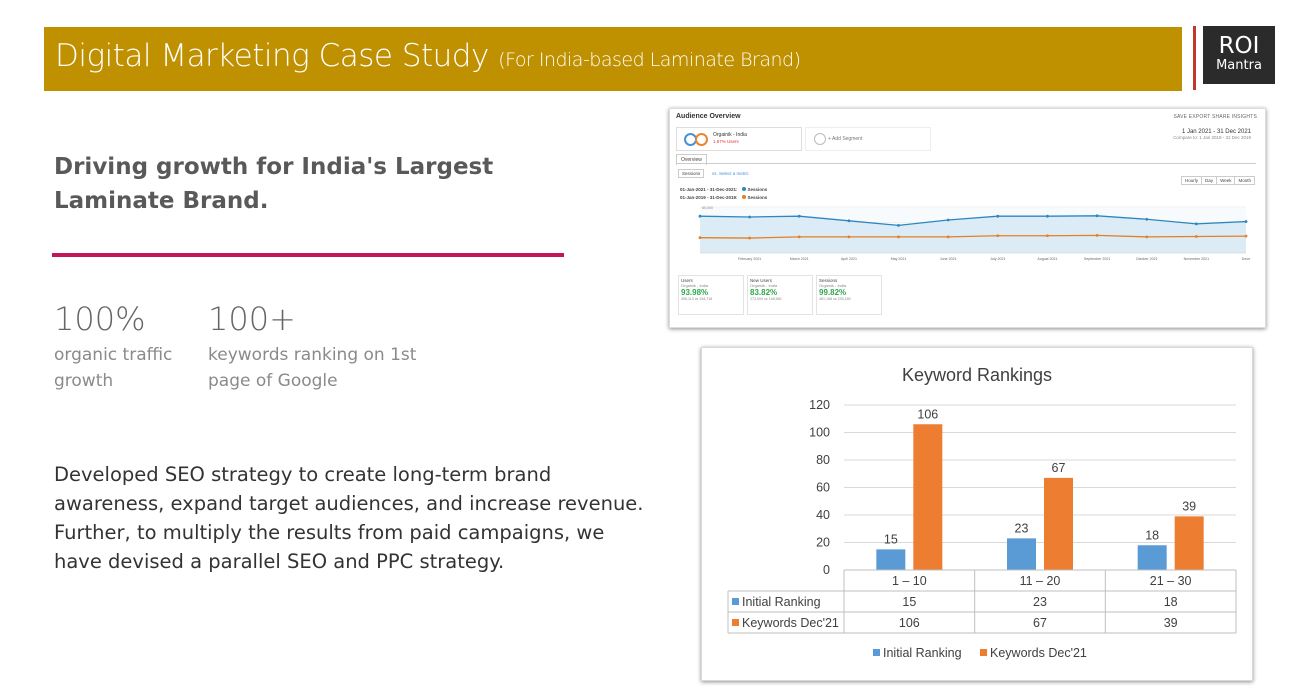  Describe the element at coordinates (252, 319) in the screenshot. I see `stat-value: 100+` at that location.